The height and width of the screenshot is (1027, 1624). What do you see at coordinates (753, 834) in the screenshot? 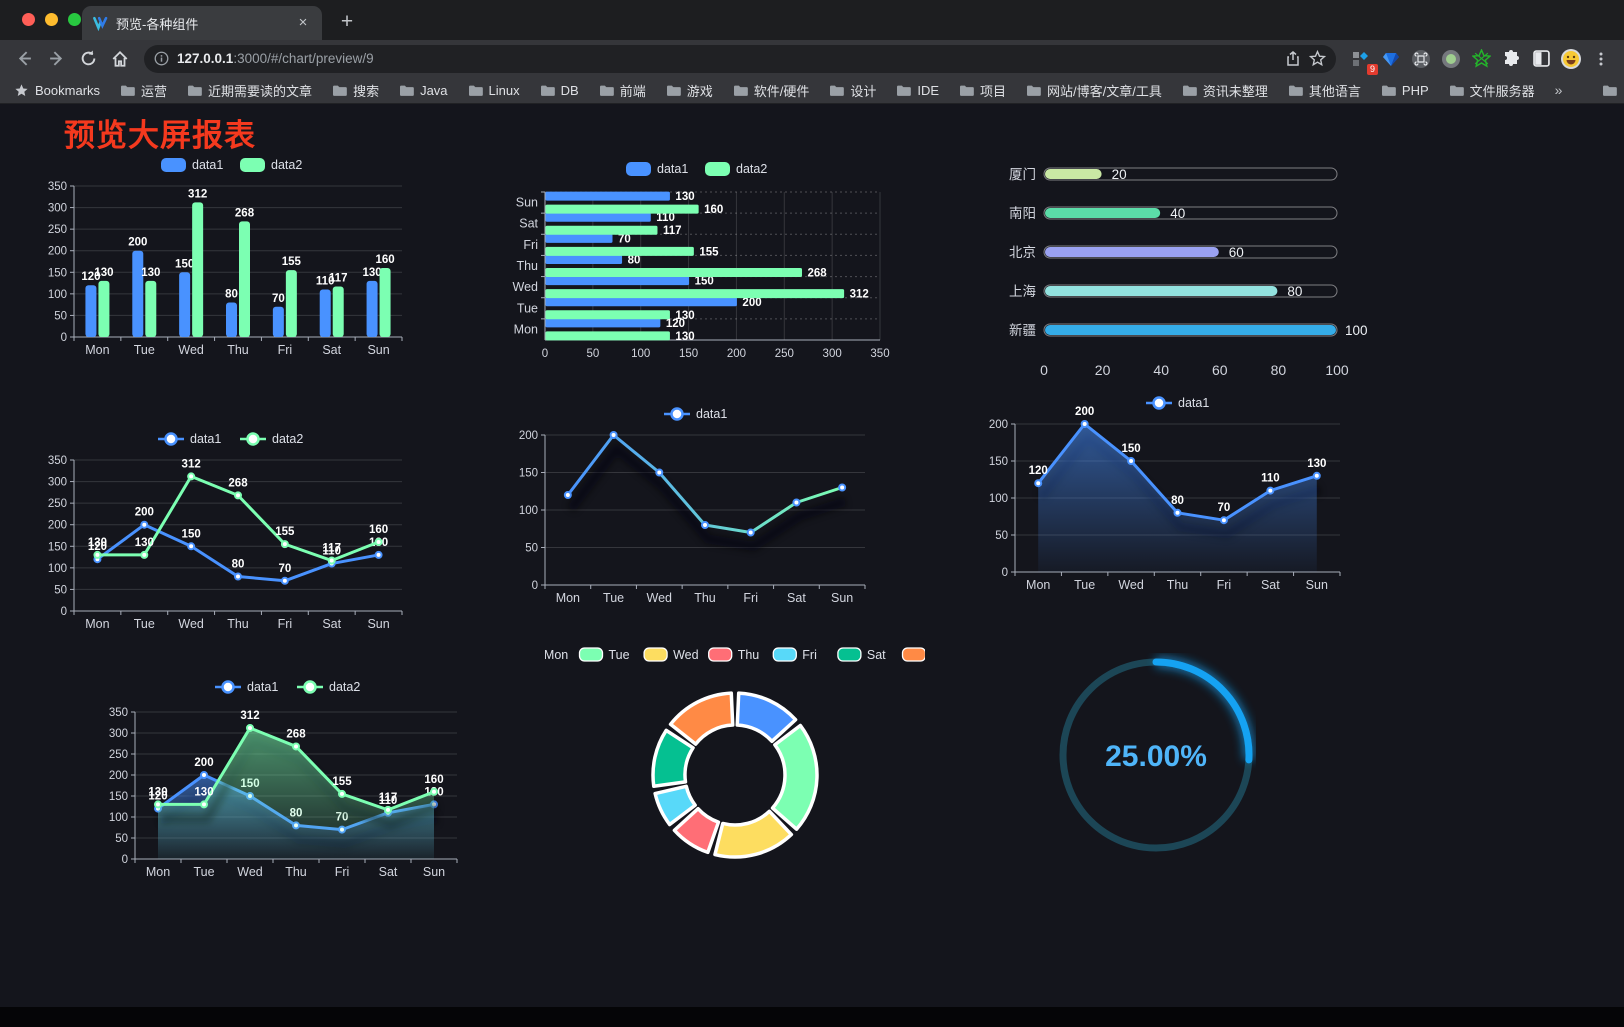
I see `pie-slice-Wed` at bounding box center [753, 834].